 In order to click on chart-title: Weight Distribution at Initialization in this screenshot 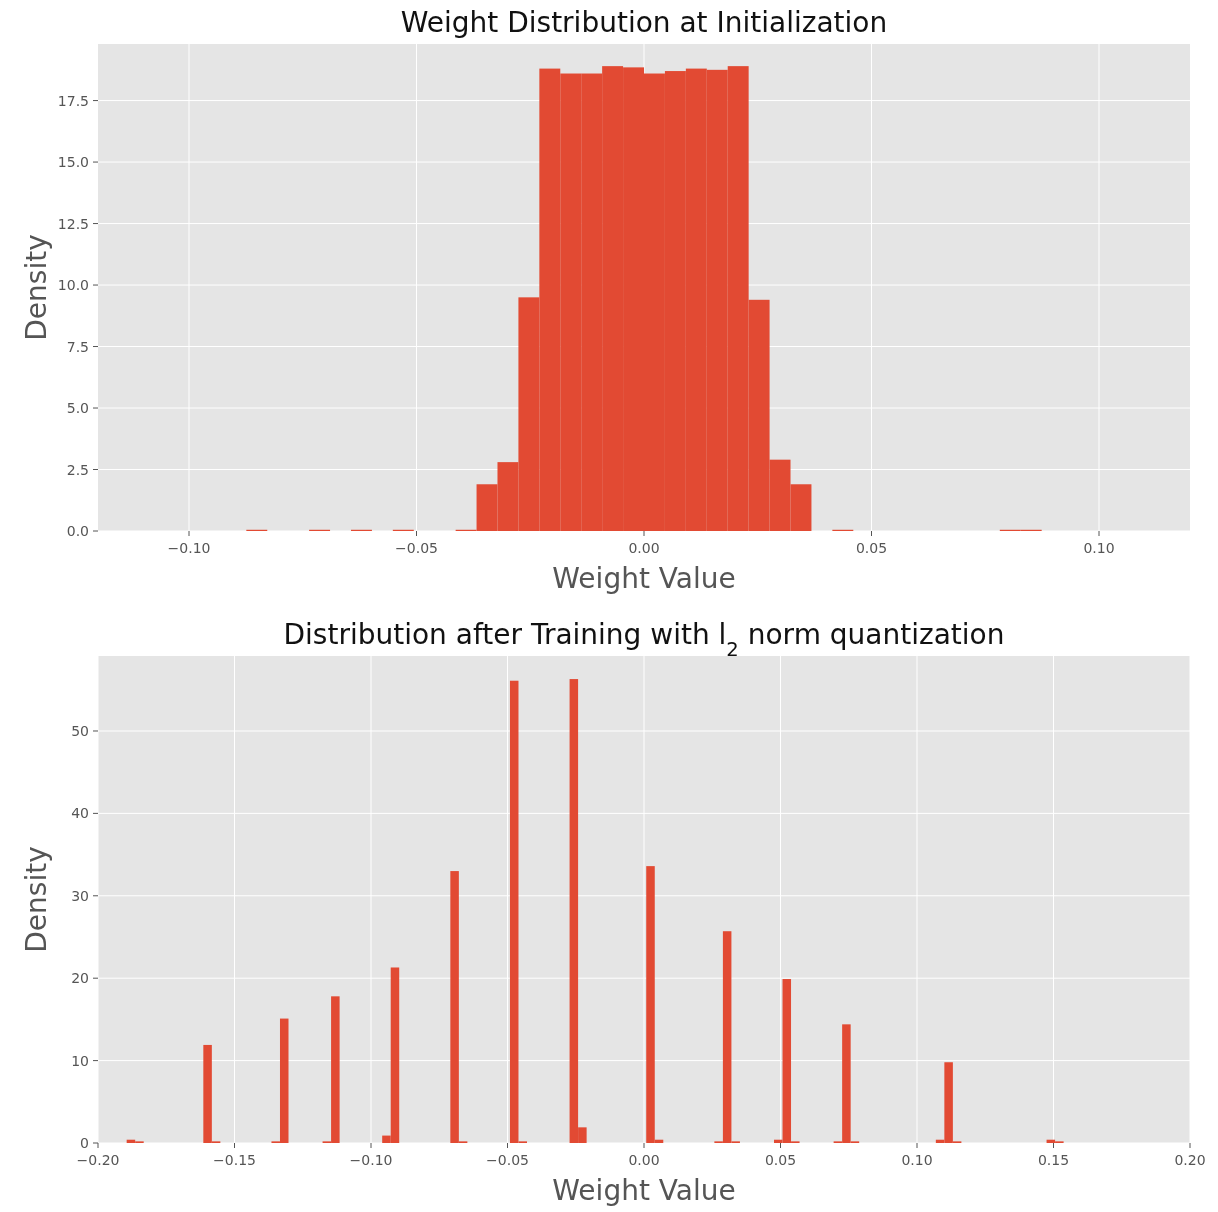, I will do `click(644, 22)`.